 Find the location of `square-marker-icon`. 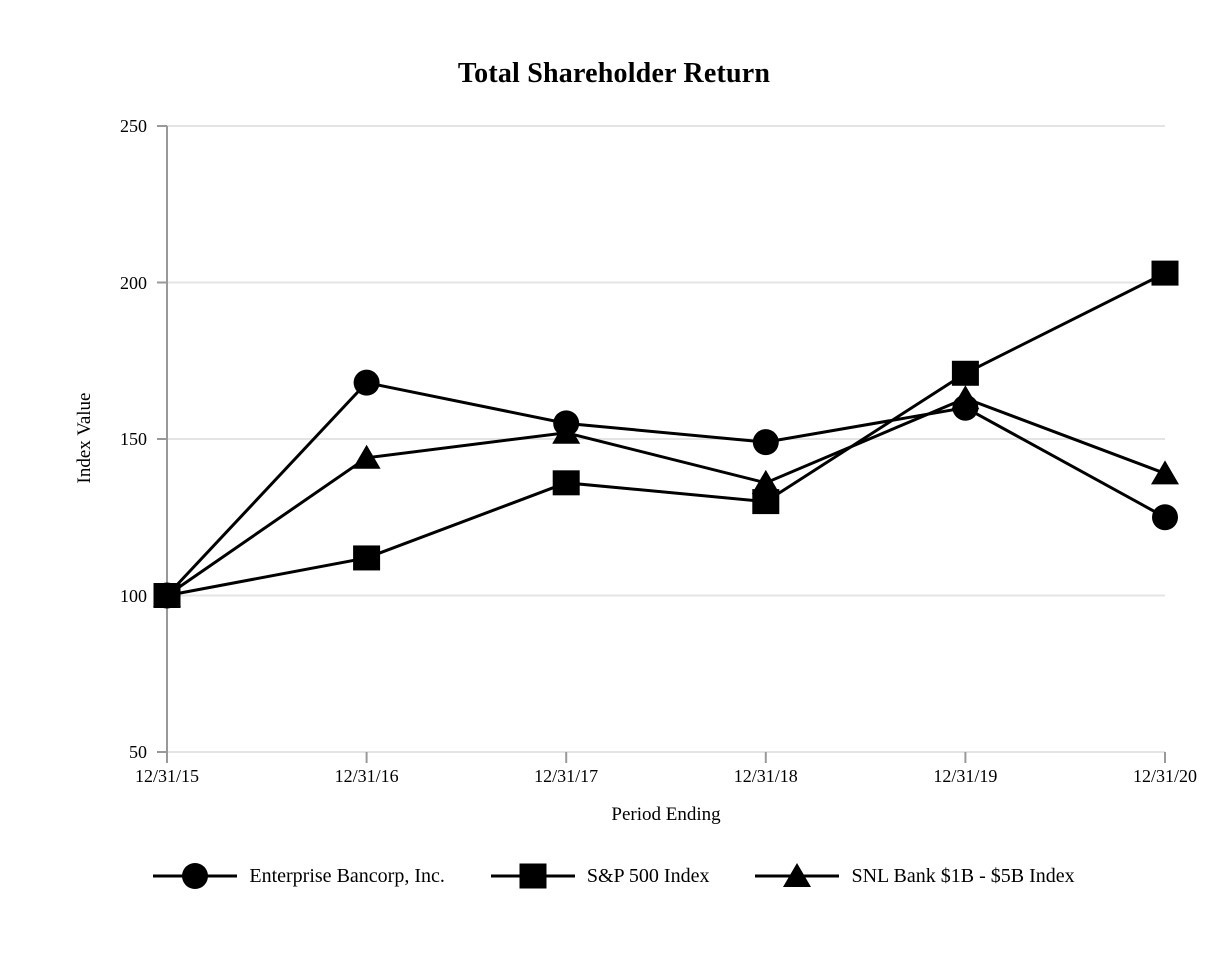

square-marker-icon is located at coordinates (532, 876).